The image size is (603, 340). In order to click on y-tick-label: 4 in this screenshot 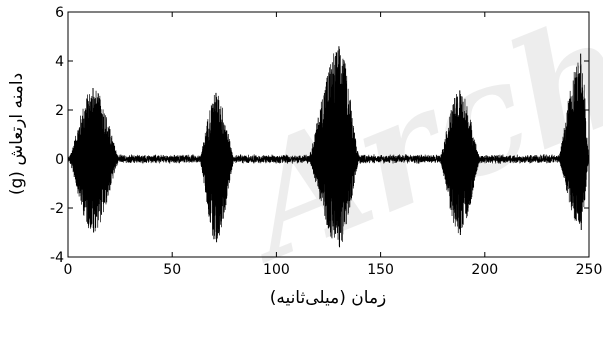, I will do `click(59, 62)`.